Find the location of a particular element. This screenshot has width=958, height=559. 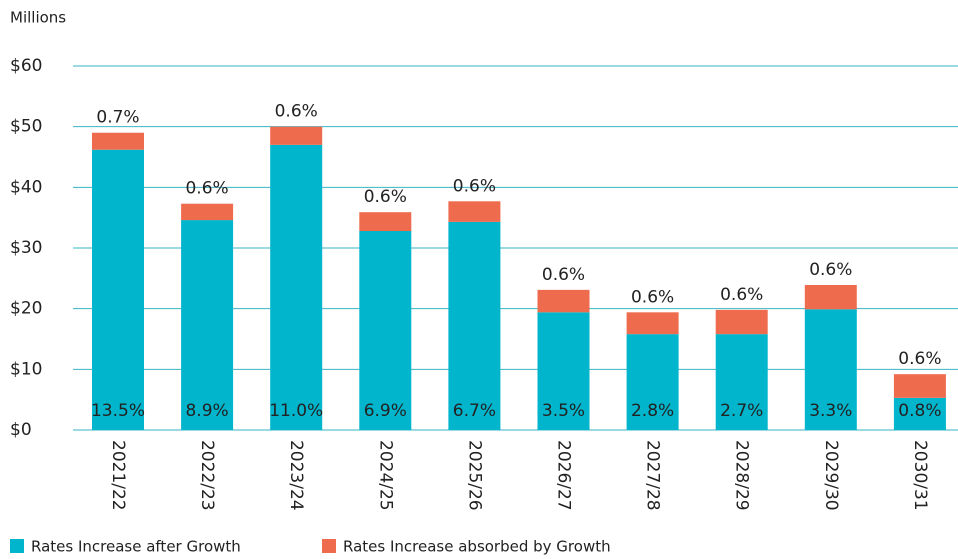

top-label: 0.7% is located at coordinates (117, 118).